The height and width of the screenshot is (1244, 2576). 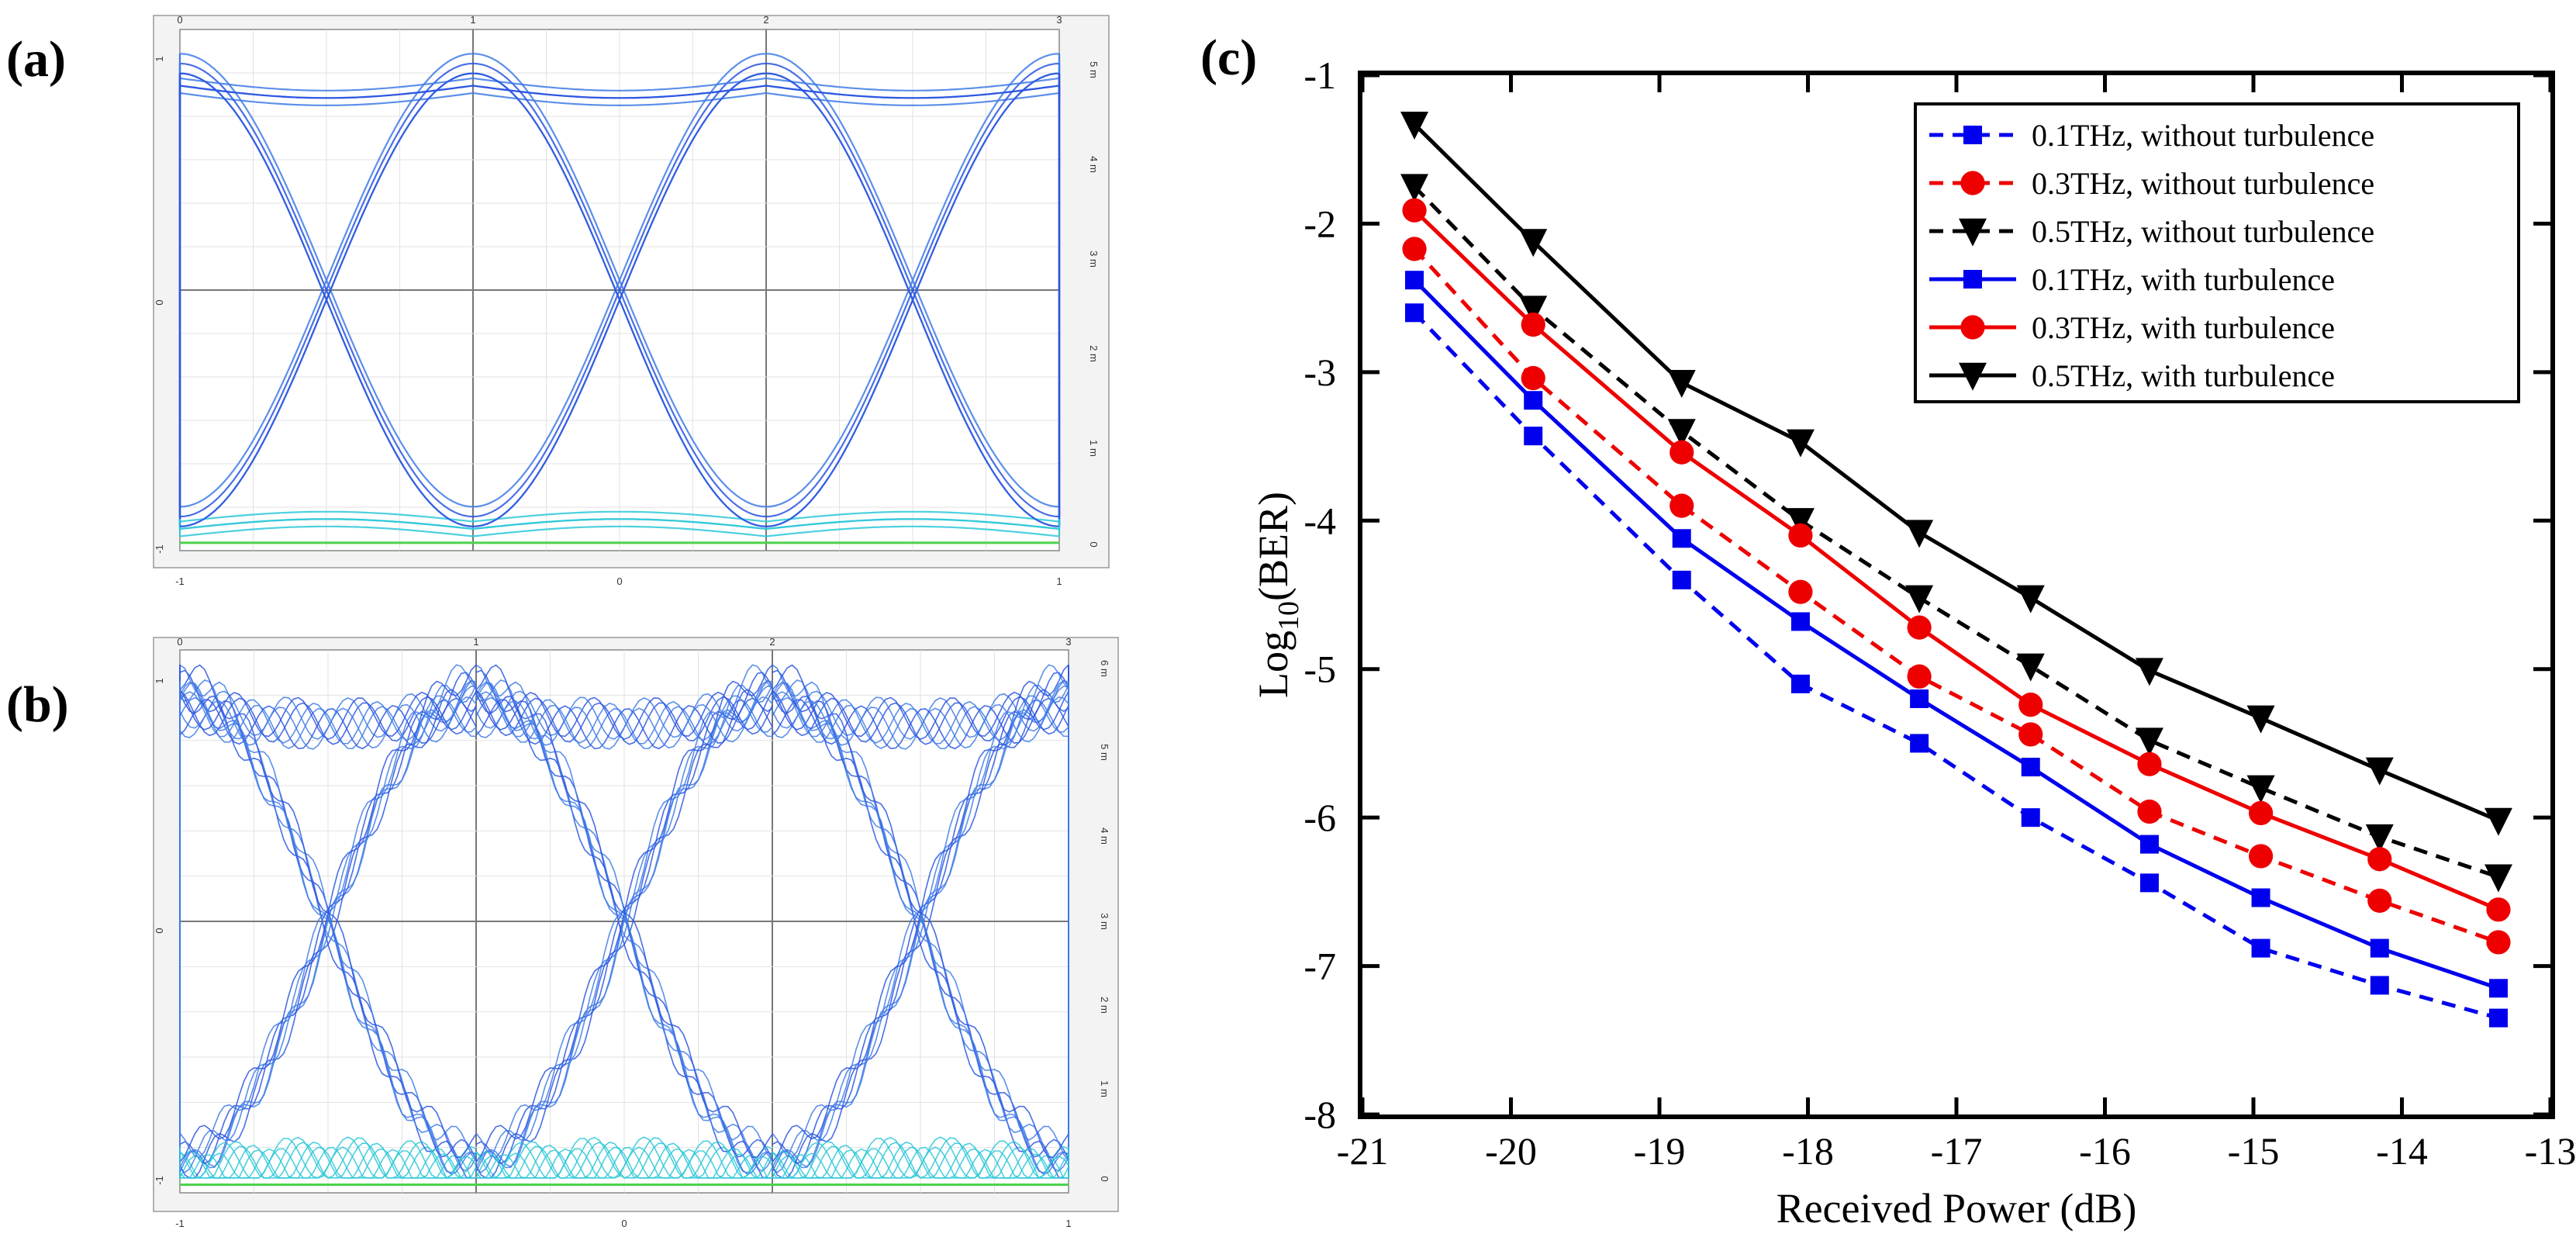 I want to click on y-tick-label: -1, so click(x=1320, y=75).